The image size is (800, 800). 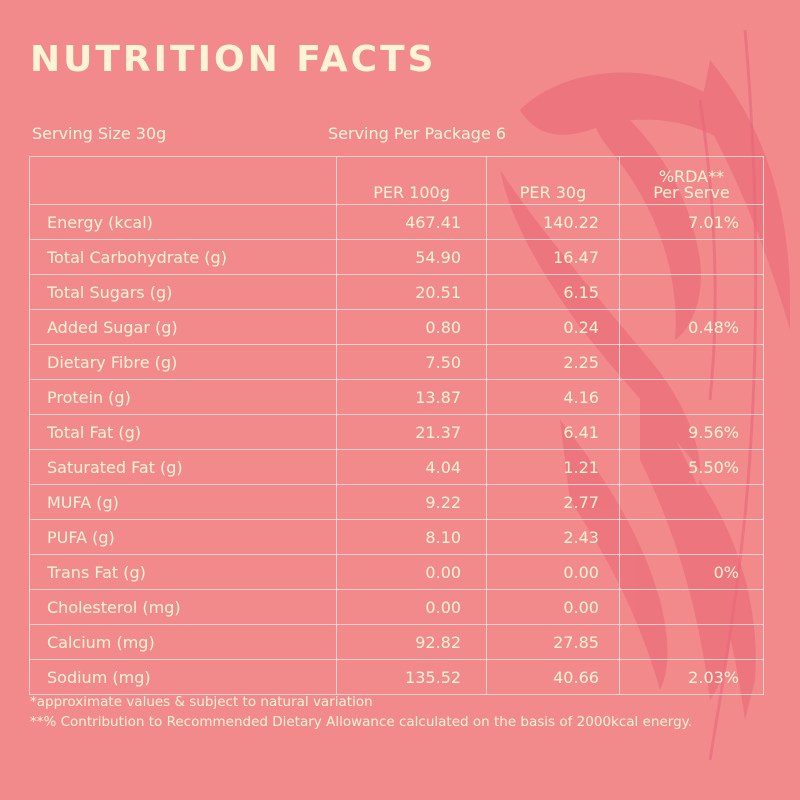 I want to click on nutrient-name: Calcium (mg), so click(x=183, y=642).